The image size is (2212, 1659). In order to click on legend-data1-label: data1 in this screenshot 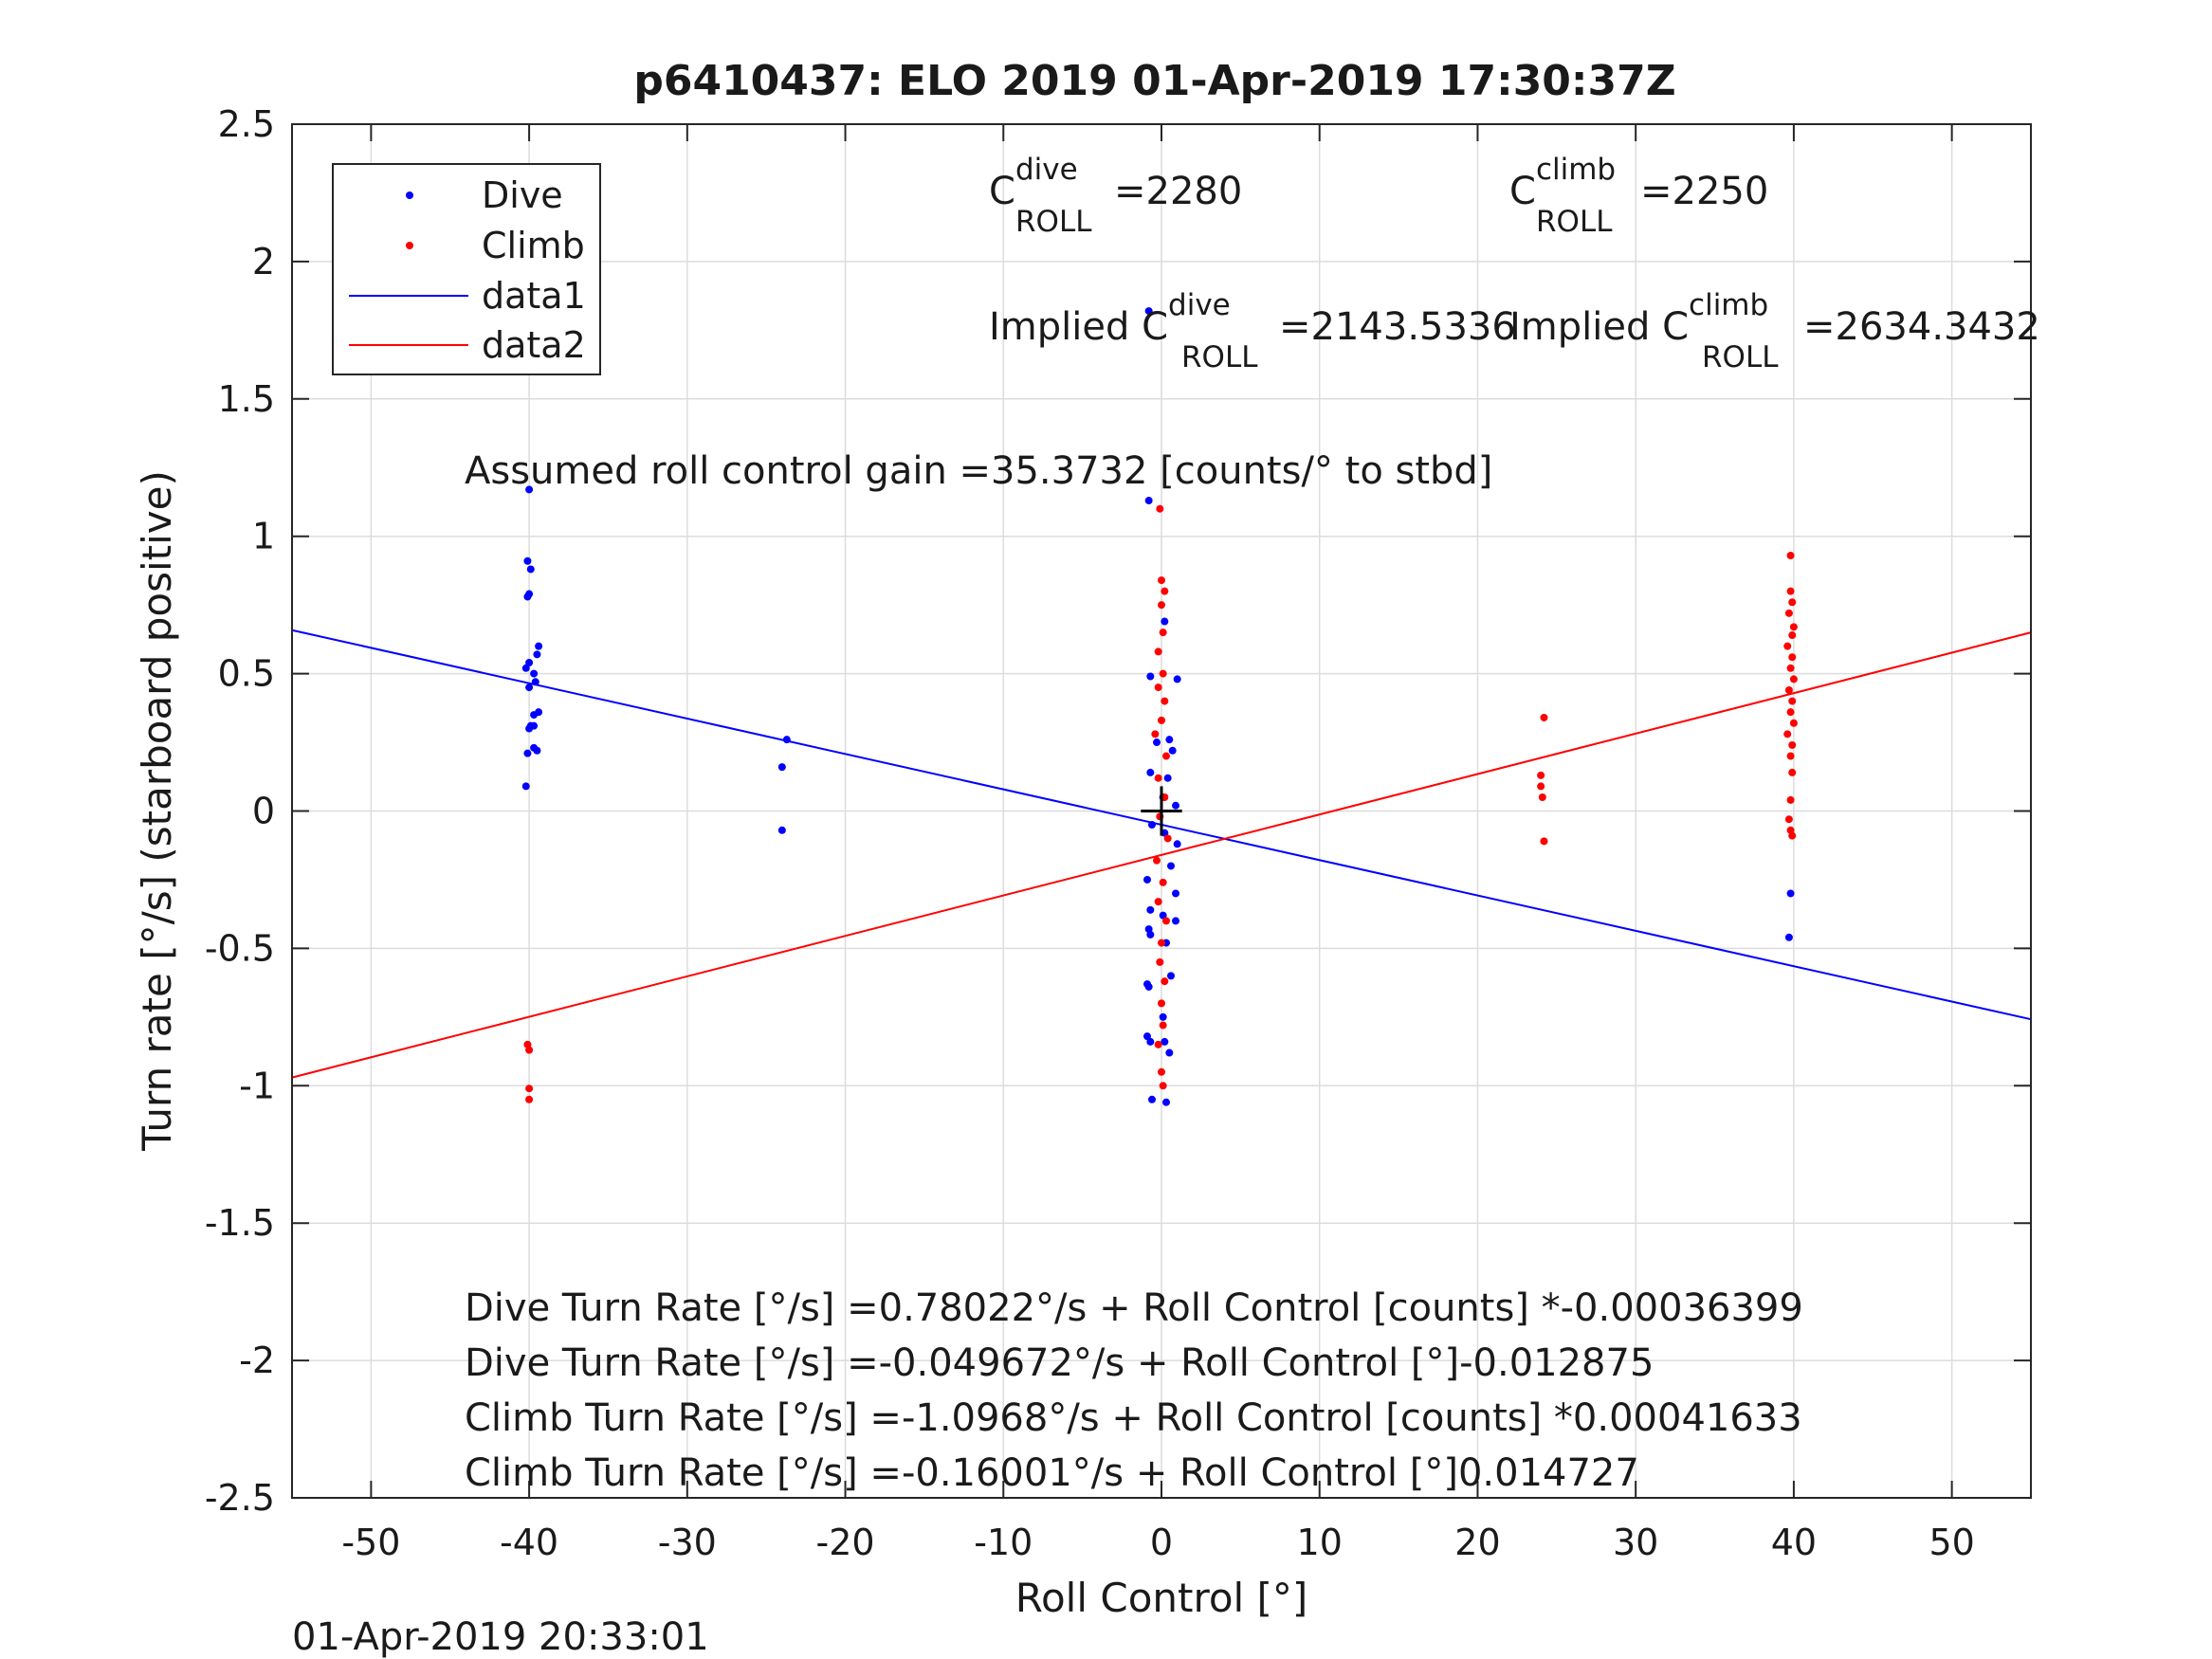, I will do `click(534, 296)`.